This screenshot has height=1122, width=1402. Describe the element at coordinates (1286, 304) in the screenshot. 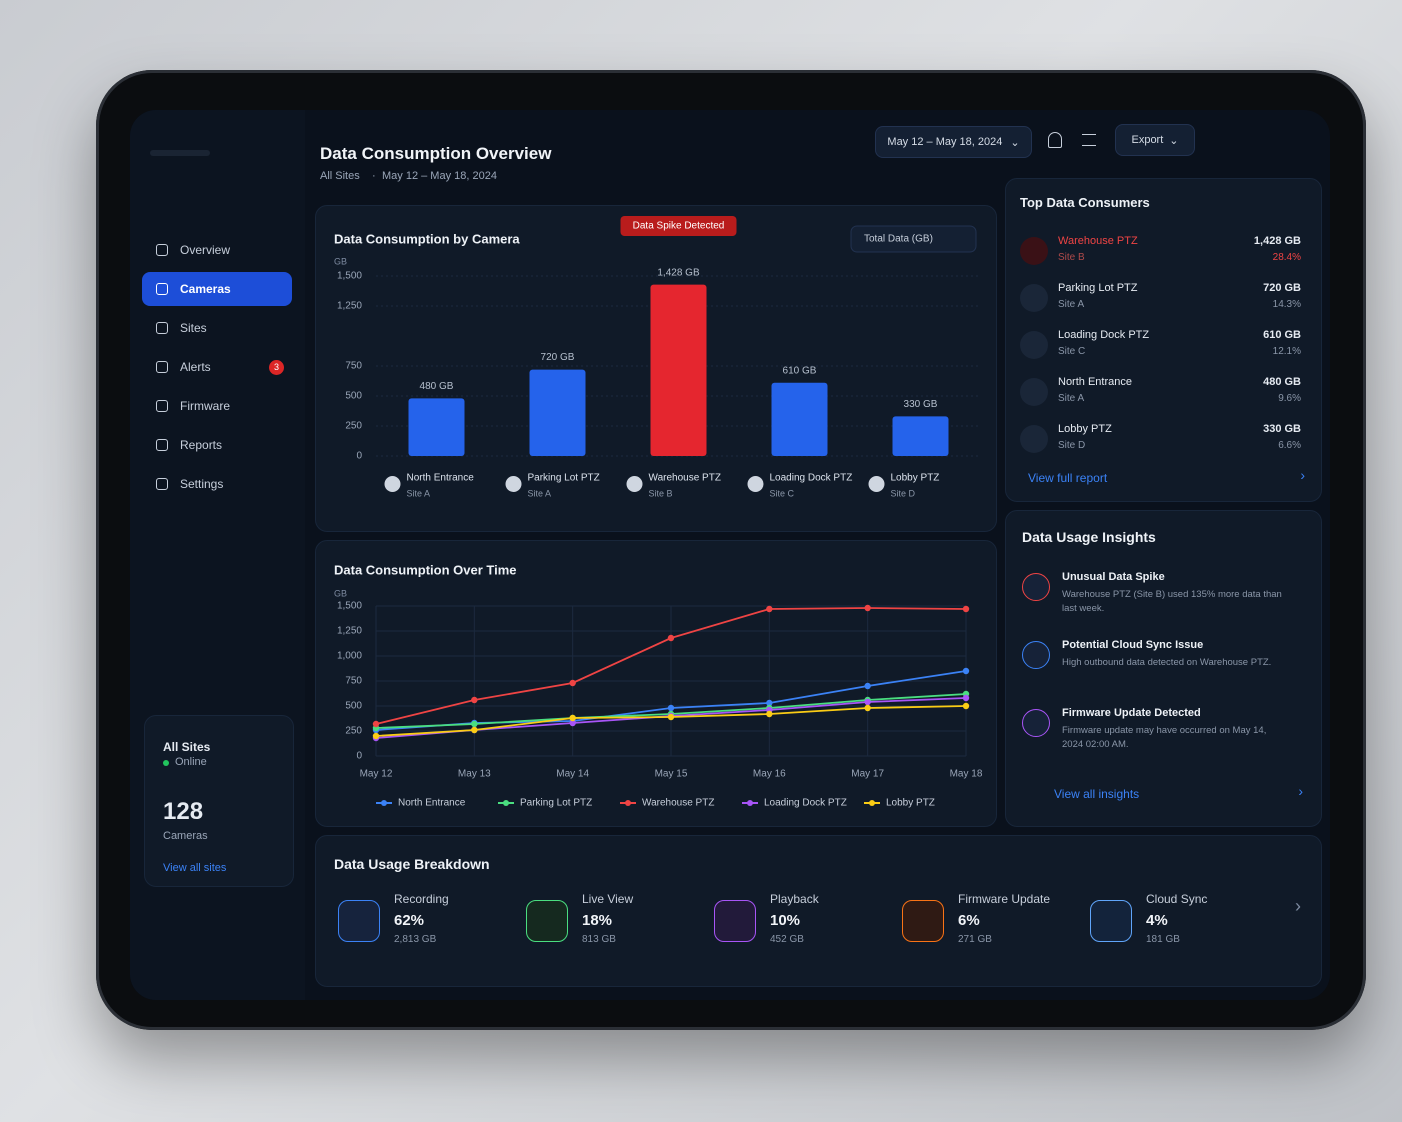

I see `consumer-share: 14.3%` at that location.